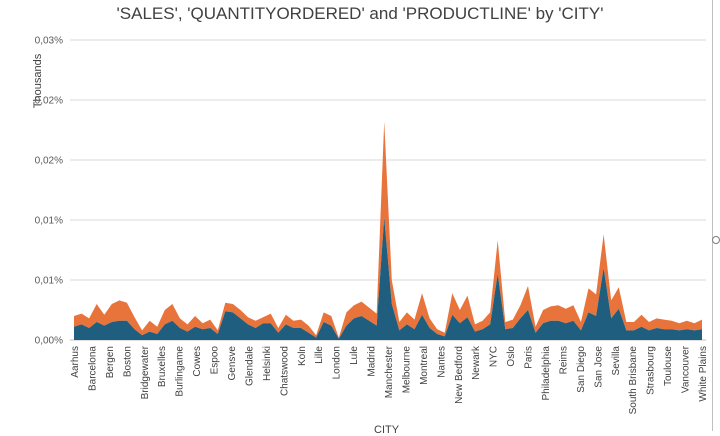 This screenshot has width=720, height=436. I want to click on x-tick-label: Burlingame, so click(180, 371).